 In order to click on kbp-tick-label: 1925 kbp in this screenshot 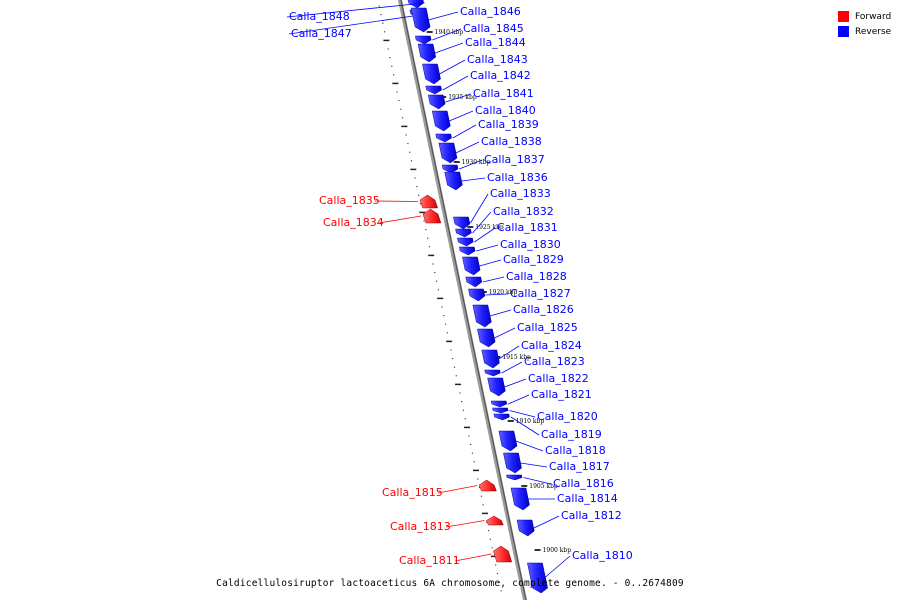, I will do `click(489, 227)`.